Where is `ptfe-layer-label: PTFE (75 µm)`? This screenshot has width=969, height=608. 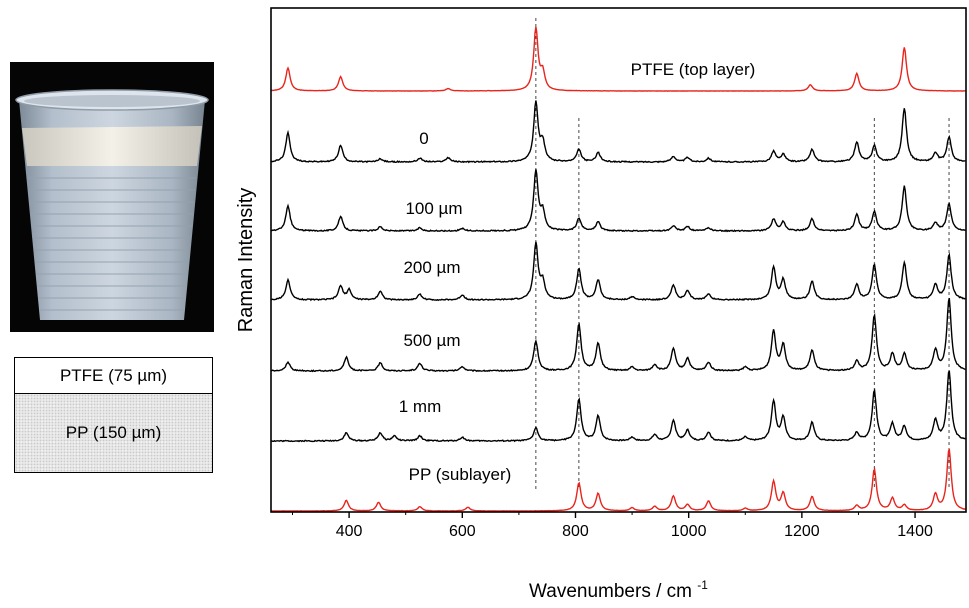
ptfe-layer-label: PTFE (75 µm) is located at coordinates (113, 375).